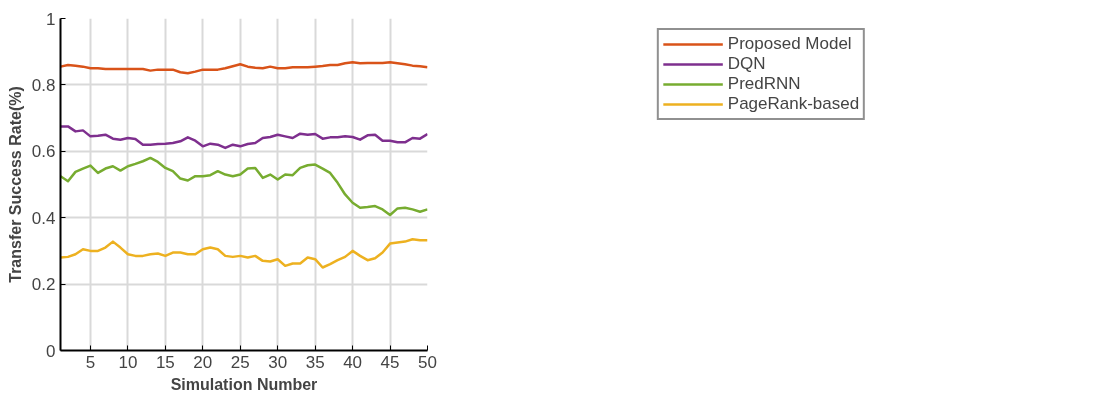 This screenshot has width=1099, height=405. What do you see at coordinates (51, 351) in the screenshot?
I see `y-tick-label: 0` at bounding box center [51, 351].